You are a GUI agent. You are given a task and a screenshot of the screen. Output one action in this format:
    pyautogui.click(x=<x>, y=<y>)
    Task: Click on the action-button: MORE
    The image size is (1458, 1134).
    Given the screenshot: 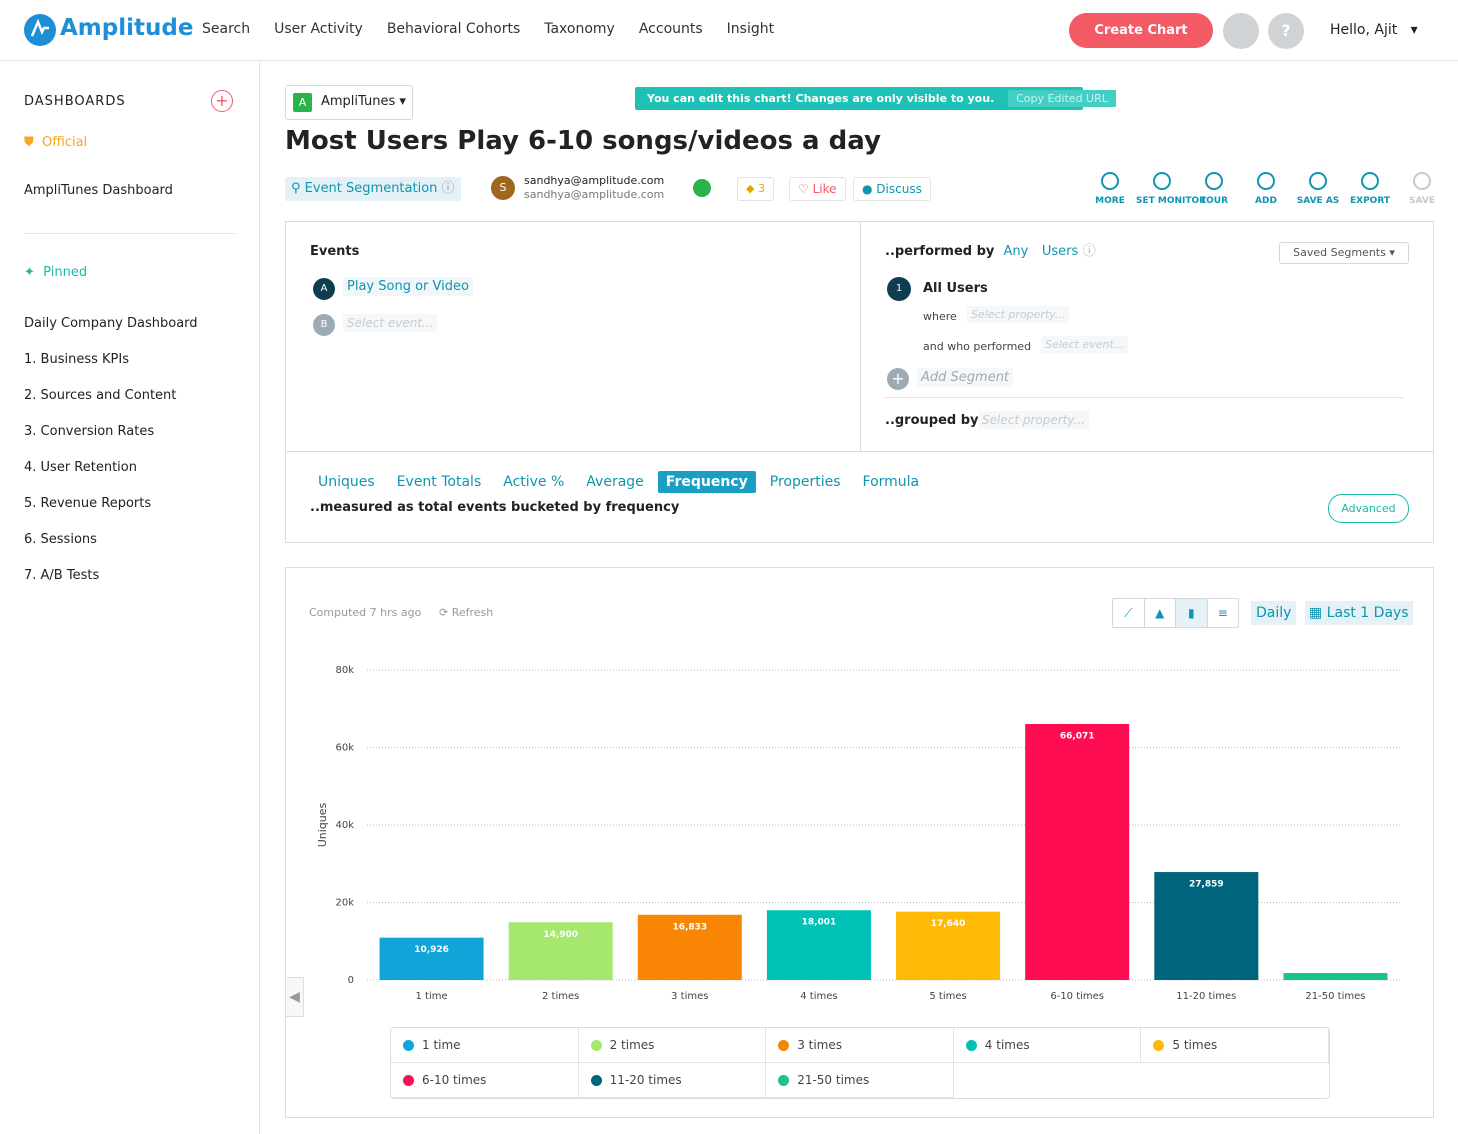 What is the action you would take?
    pyautogui.click(x=1110, y=188)
    